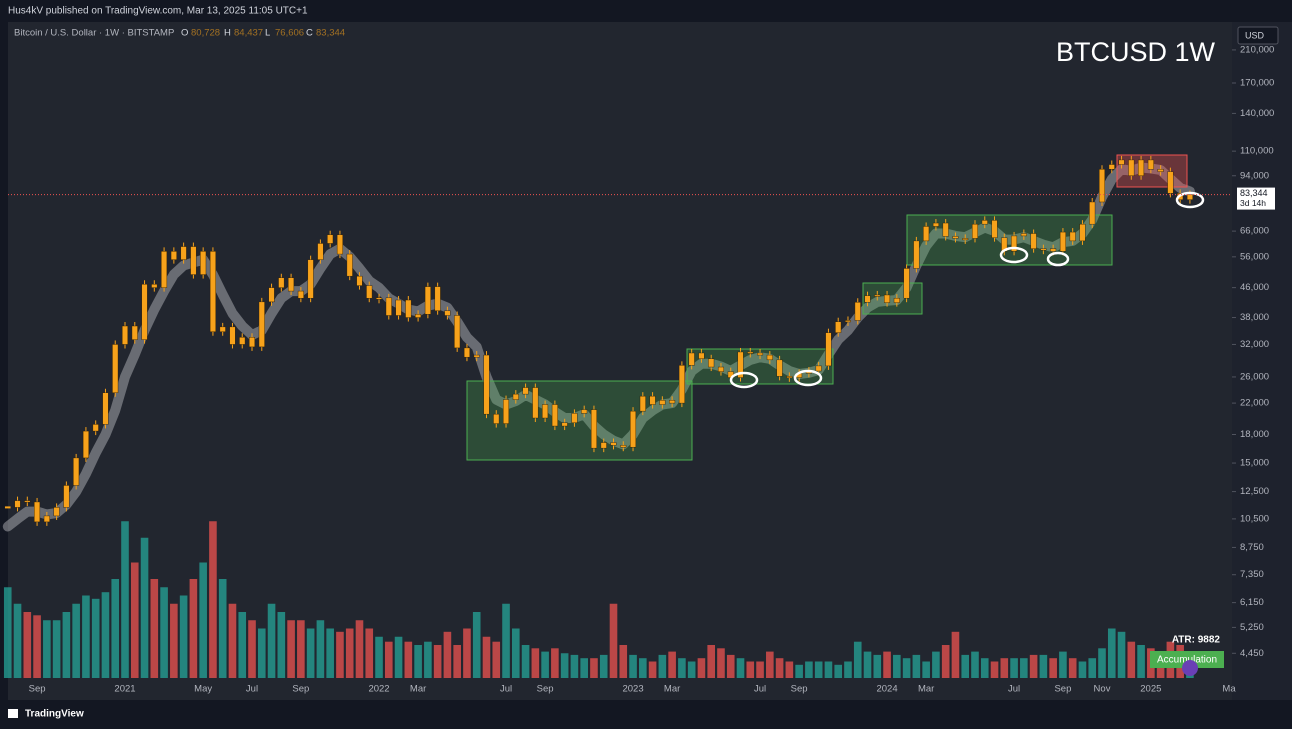  What do you see at coordinates (1255, 35) in the screenshot?
I see `currency: USD` at bounding box center [1255, 35].